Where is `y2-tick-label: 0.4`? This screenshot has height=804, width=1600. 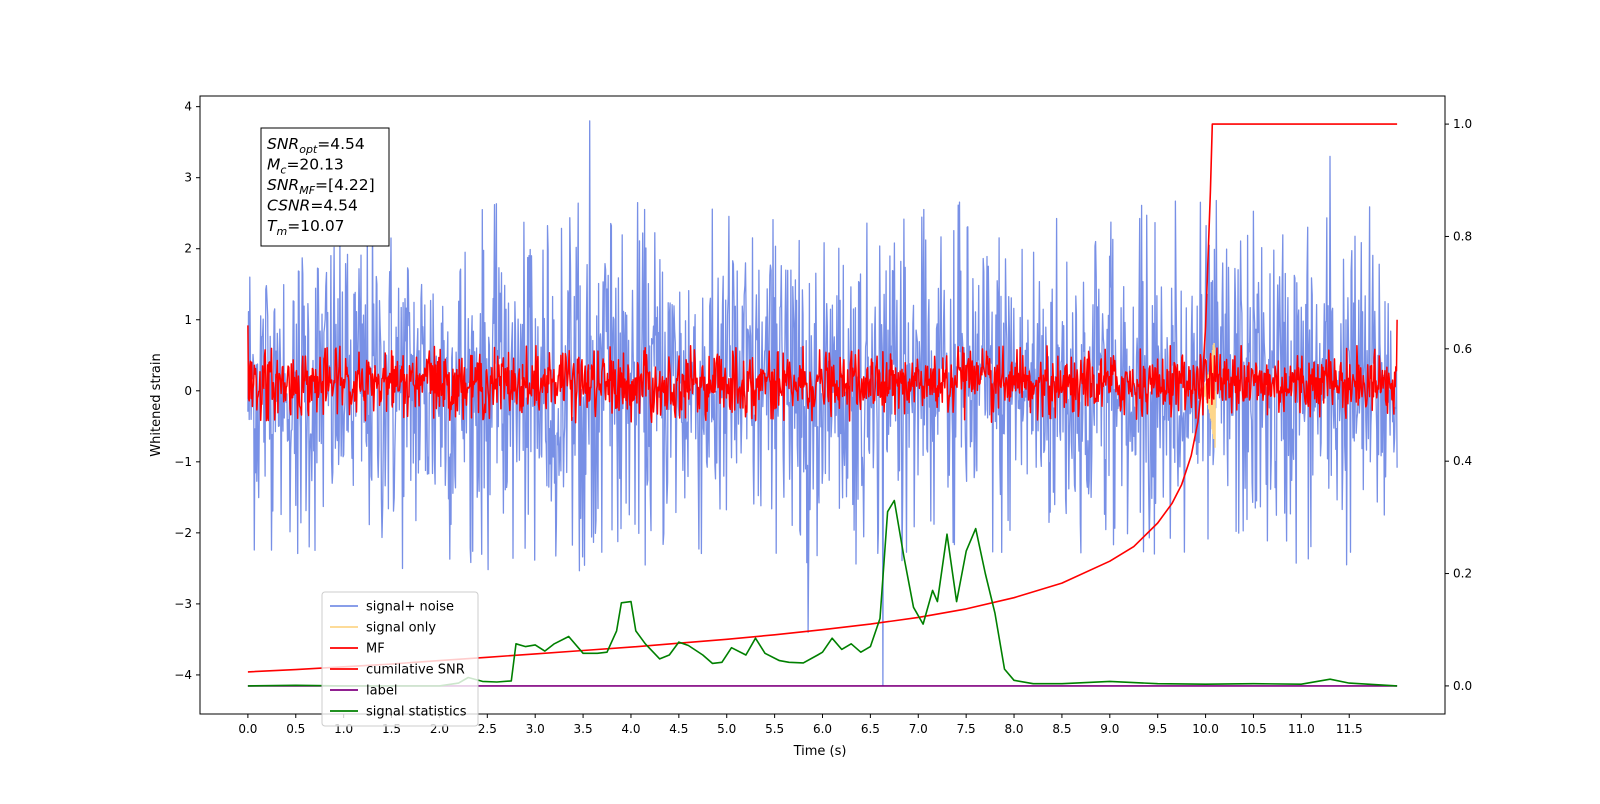
y2-tick-label: 0.4 is located at coordinates (1462, 461).